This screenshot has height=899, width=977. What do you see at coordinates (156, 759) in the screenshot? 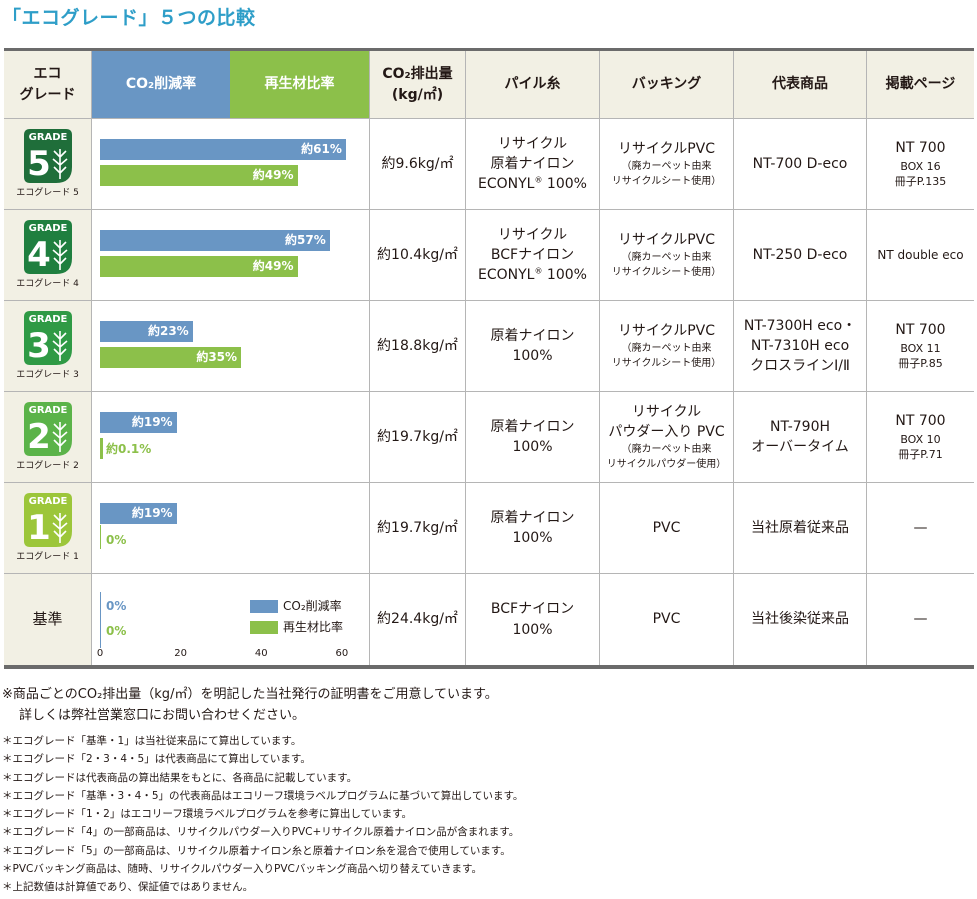
I see `note-small-2: ＊エコグレード「2・3・4・5」は代表商品にて算出しています。` at bounding box center [156, 759].